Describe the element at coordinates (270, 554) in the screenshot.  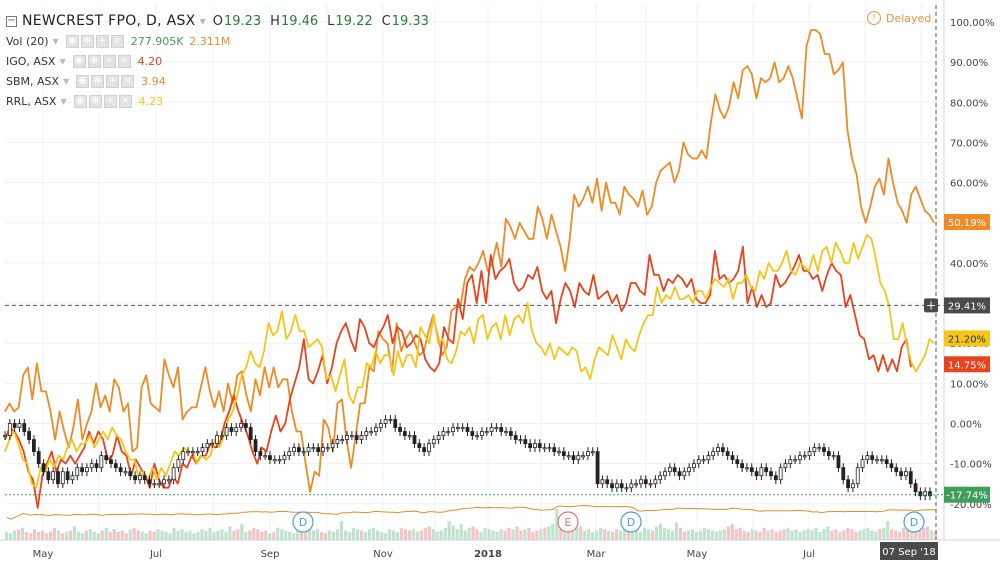
I see `x-tick-label: Sep` at that location.